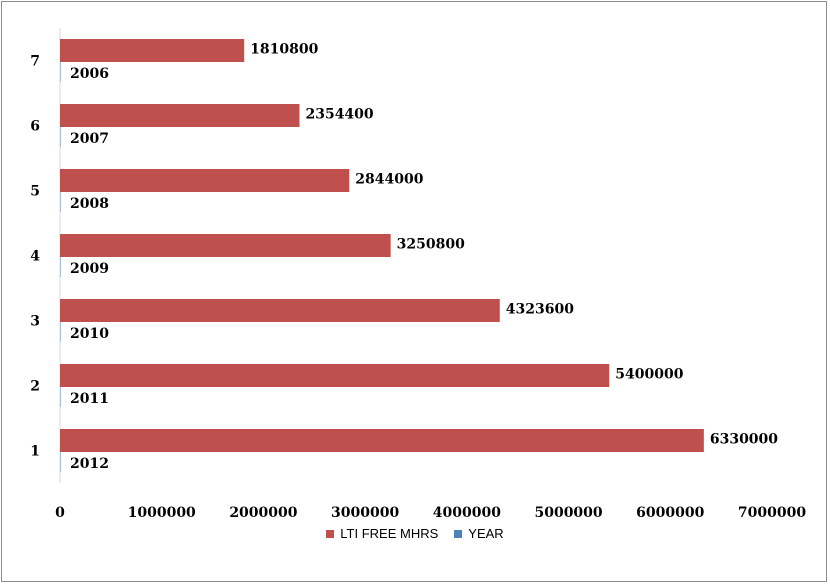  What do you see at coordinates (89, 74) in the screenshot?
I see `data-label-year-7: 2006` at bounding box center [89, 74].